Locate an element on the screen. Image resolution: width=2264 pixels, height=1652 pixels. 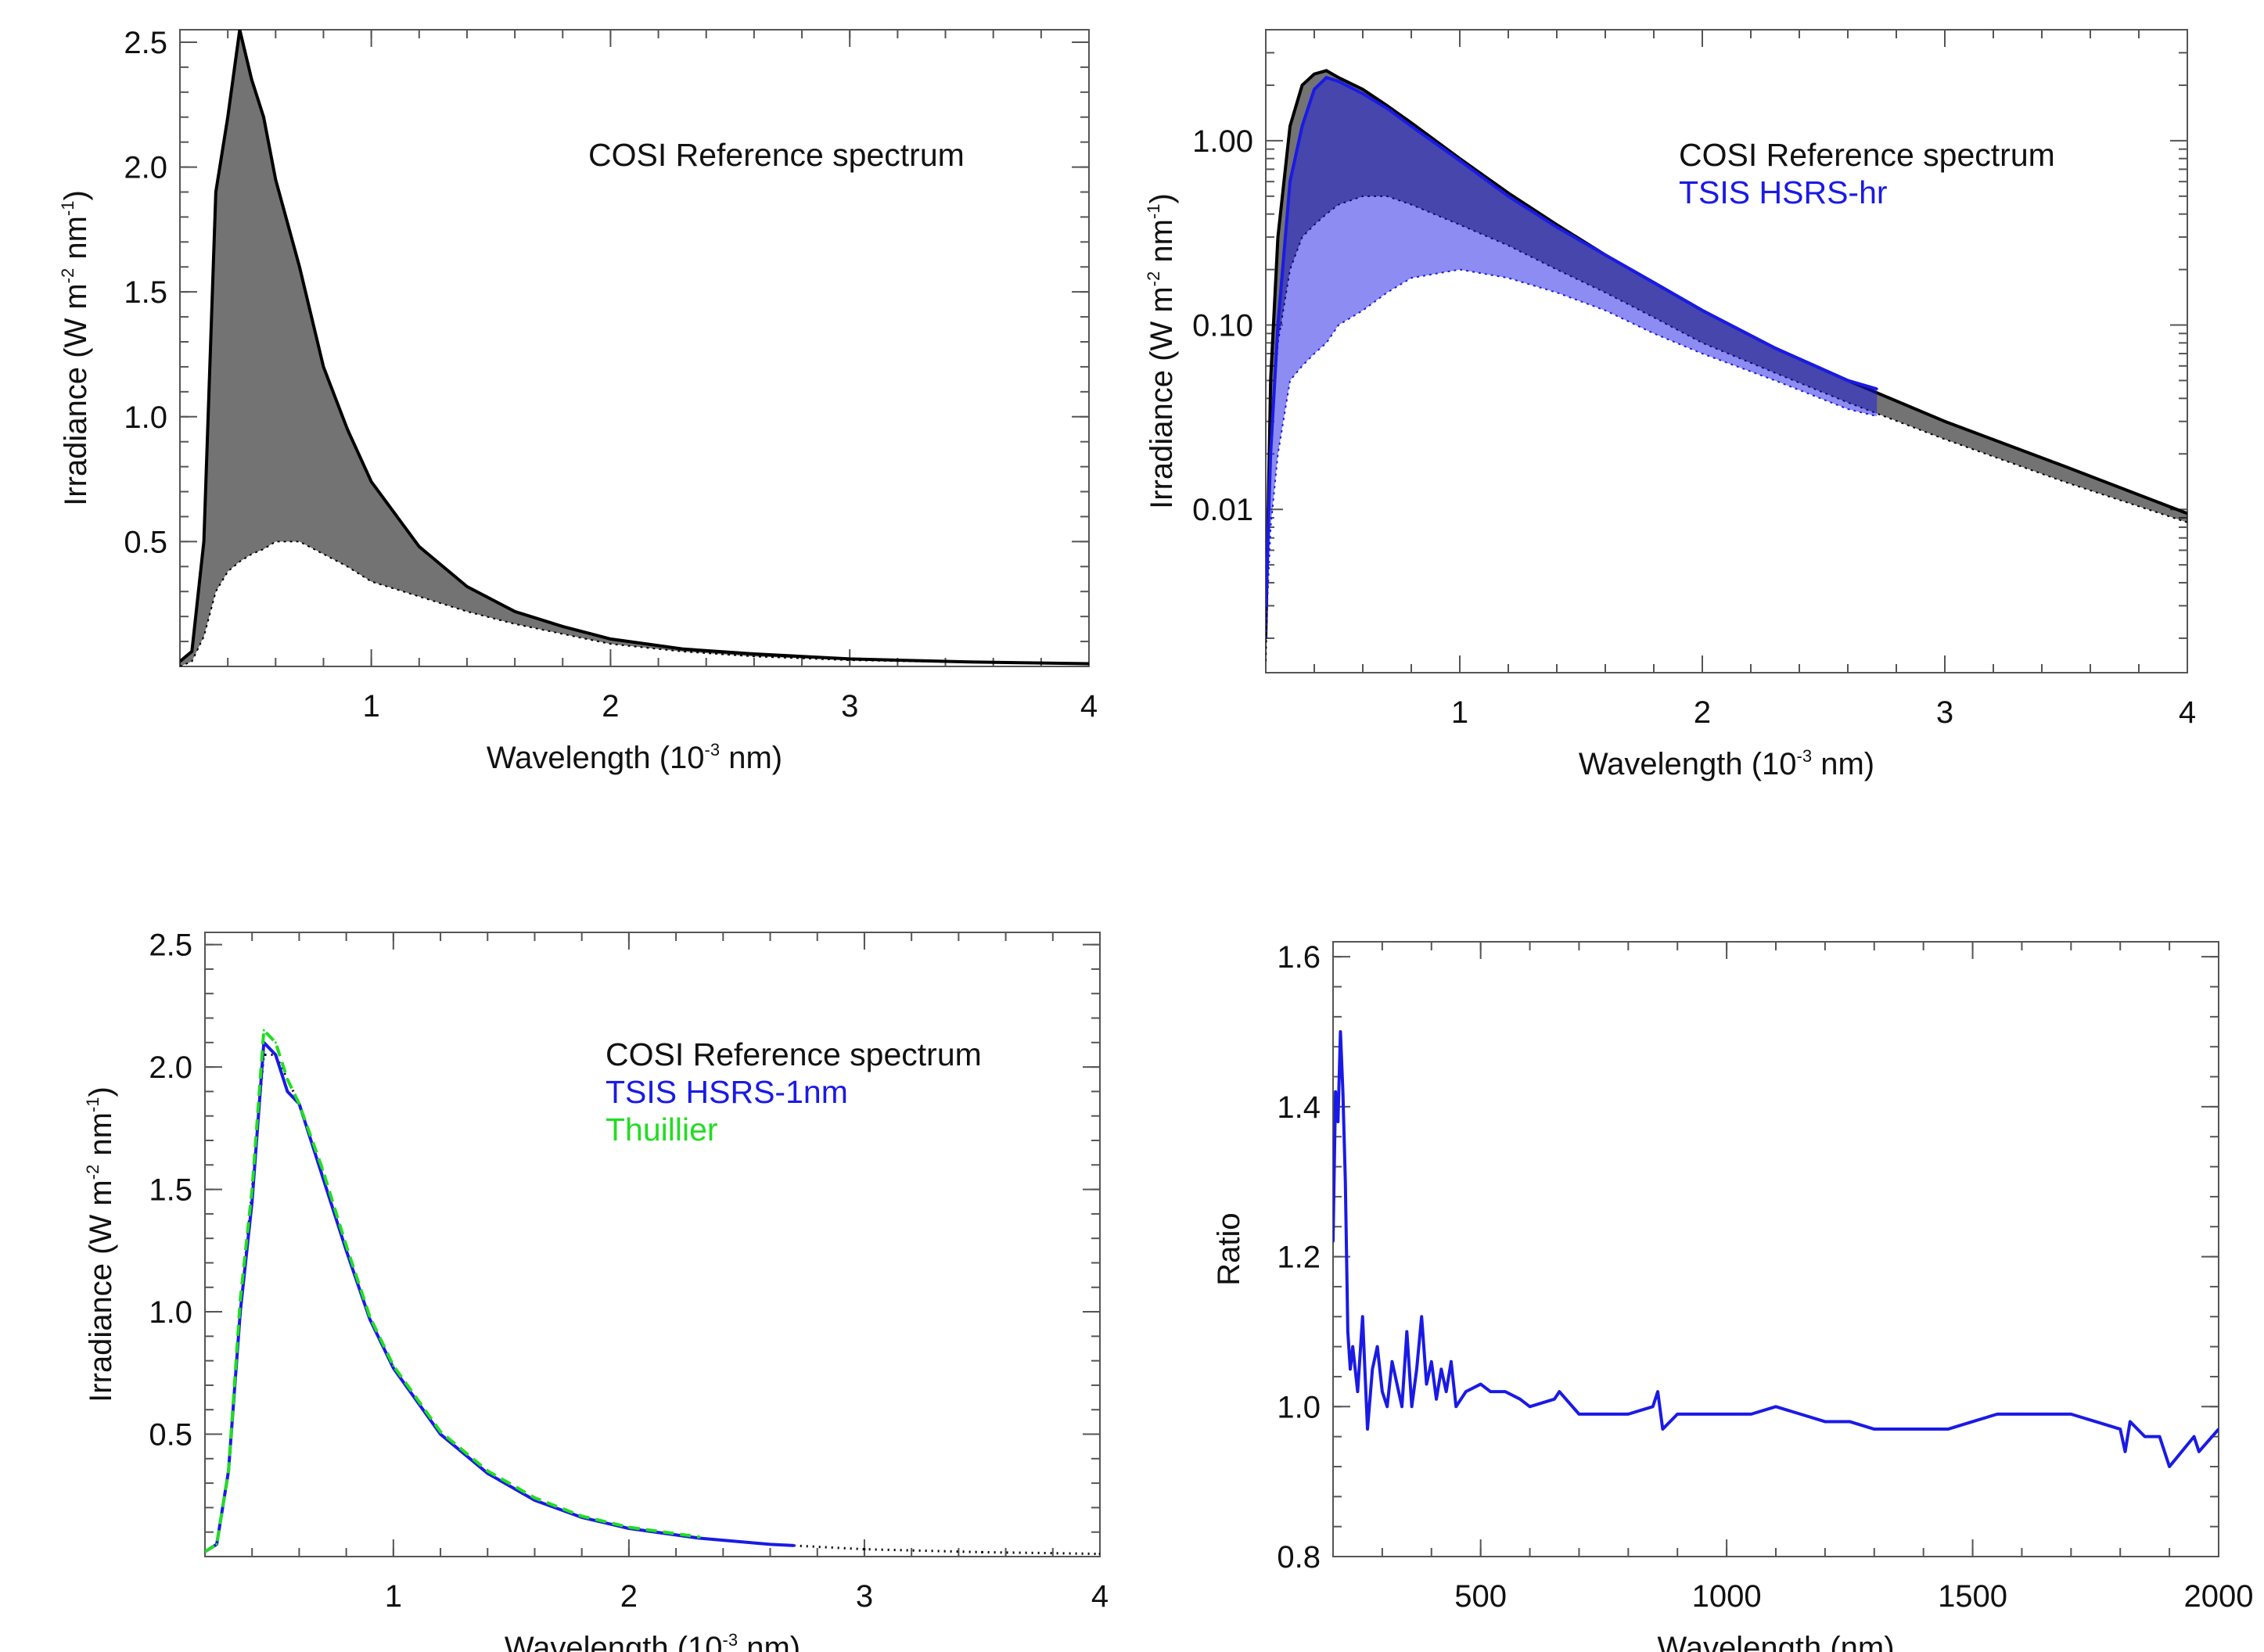
x-tick-label: 2 is located at coordinates (629, 1596).